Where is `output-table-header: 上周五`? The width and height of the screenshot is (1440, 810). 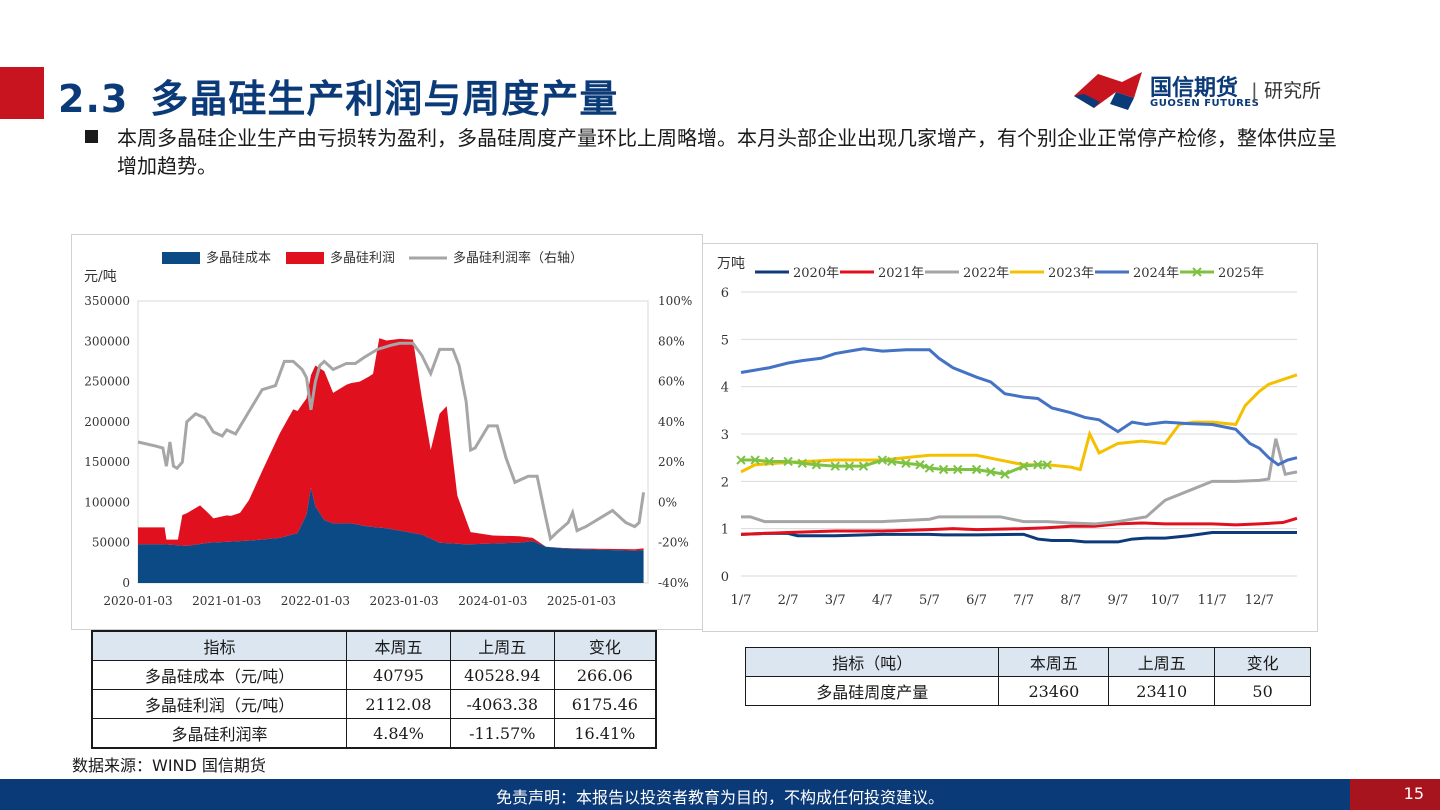
output-table-header: 上周五 is located at coordinates (1162, 662).